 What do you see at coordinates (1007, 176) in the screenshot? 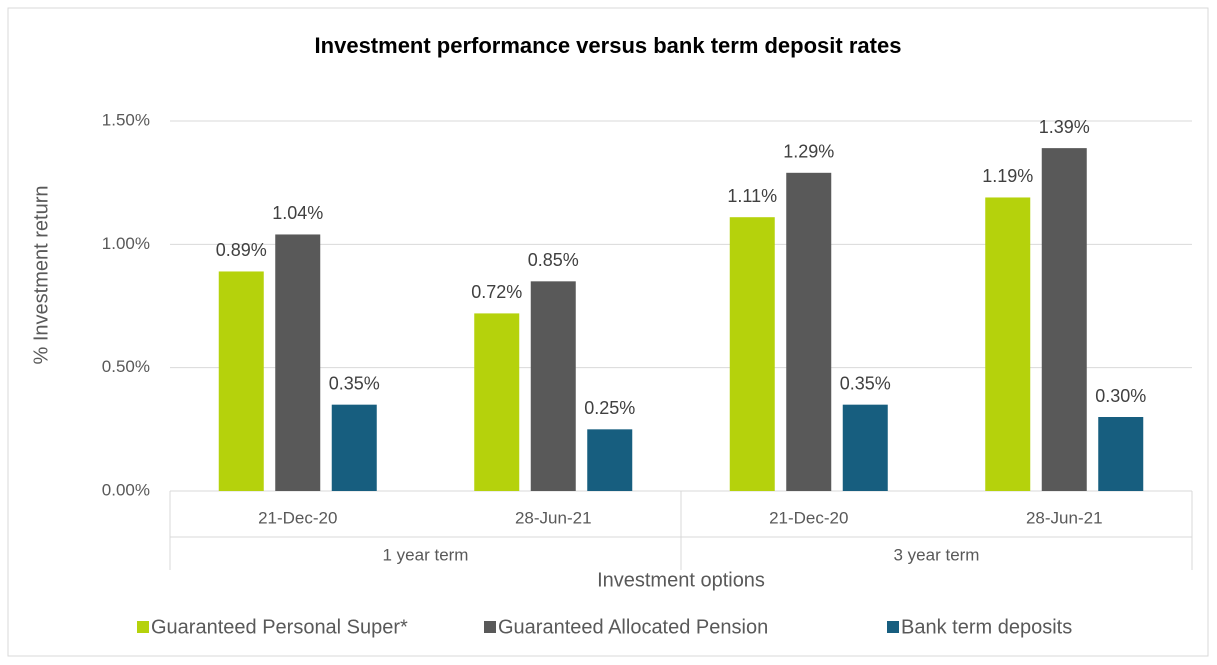
I see `data-label: 1.19%` at bounding box center [1007, 176].